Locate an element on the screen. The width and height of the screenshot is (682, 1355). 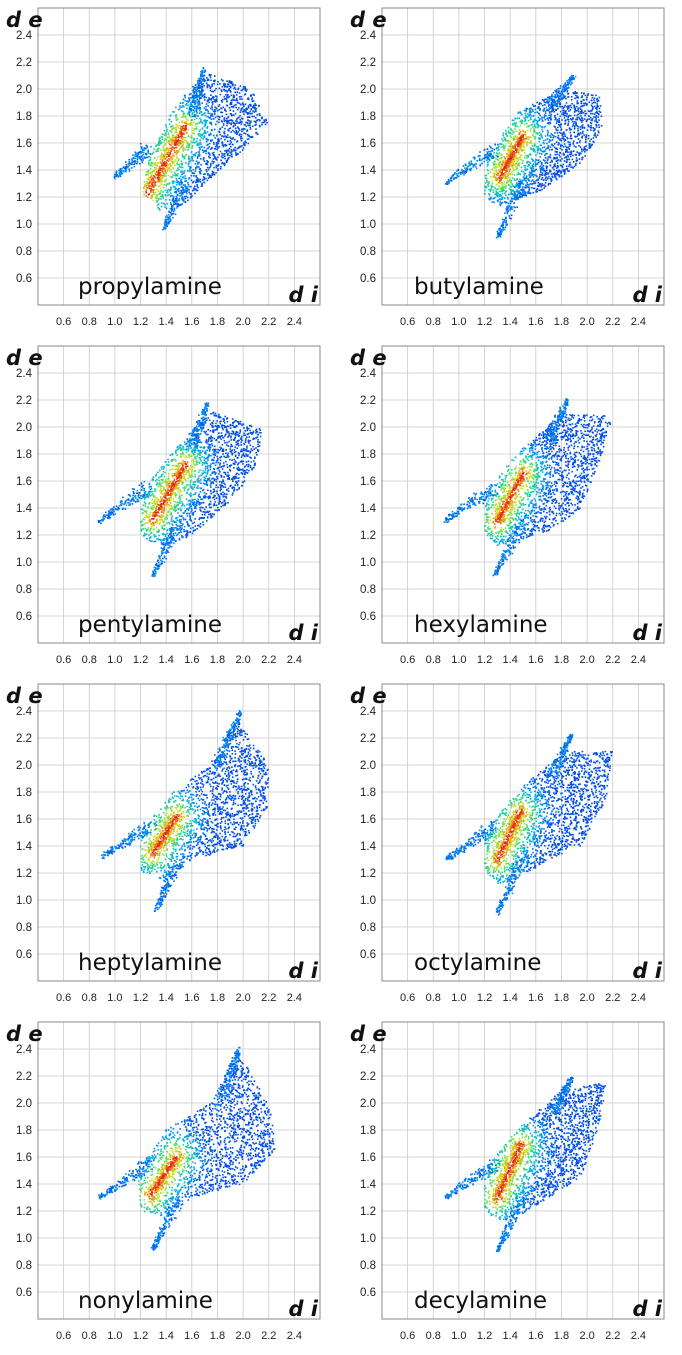
y-tick-label: 1.8 is located at coordinates (24, 117).